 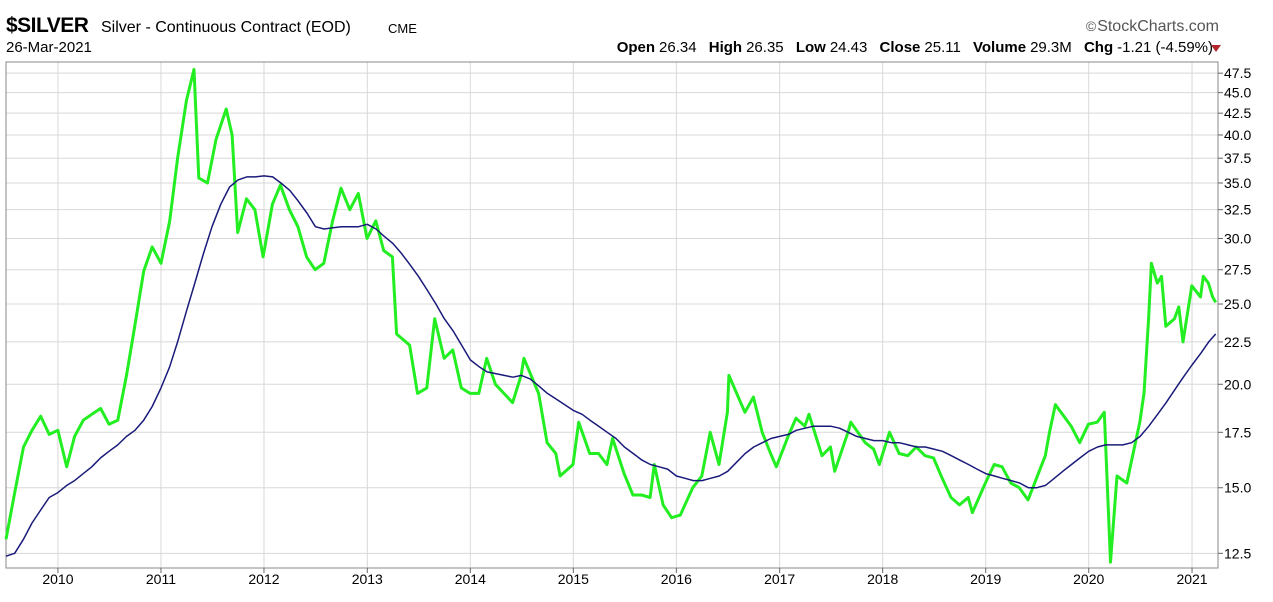 I want to click on y-tick-label: 12.5, so click(x=1237, y=553).